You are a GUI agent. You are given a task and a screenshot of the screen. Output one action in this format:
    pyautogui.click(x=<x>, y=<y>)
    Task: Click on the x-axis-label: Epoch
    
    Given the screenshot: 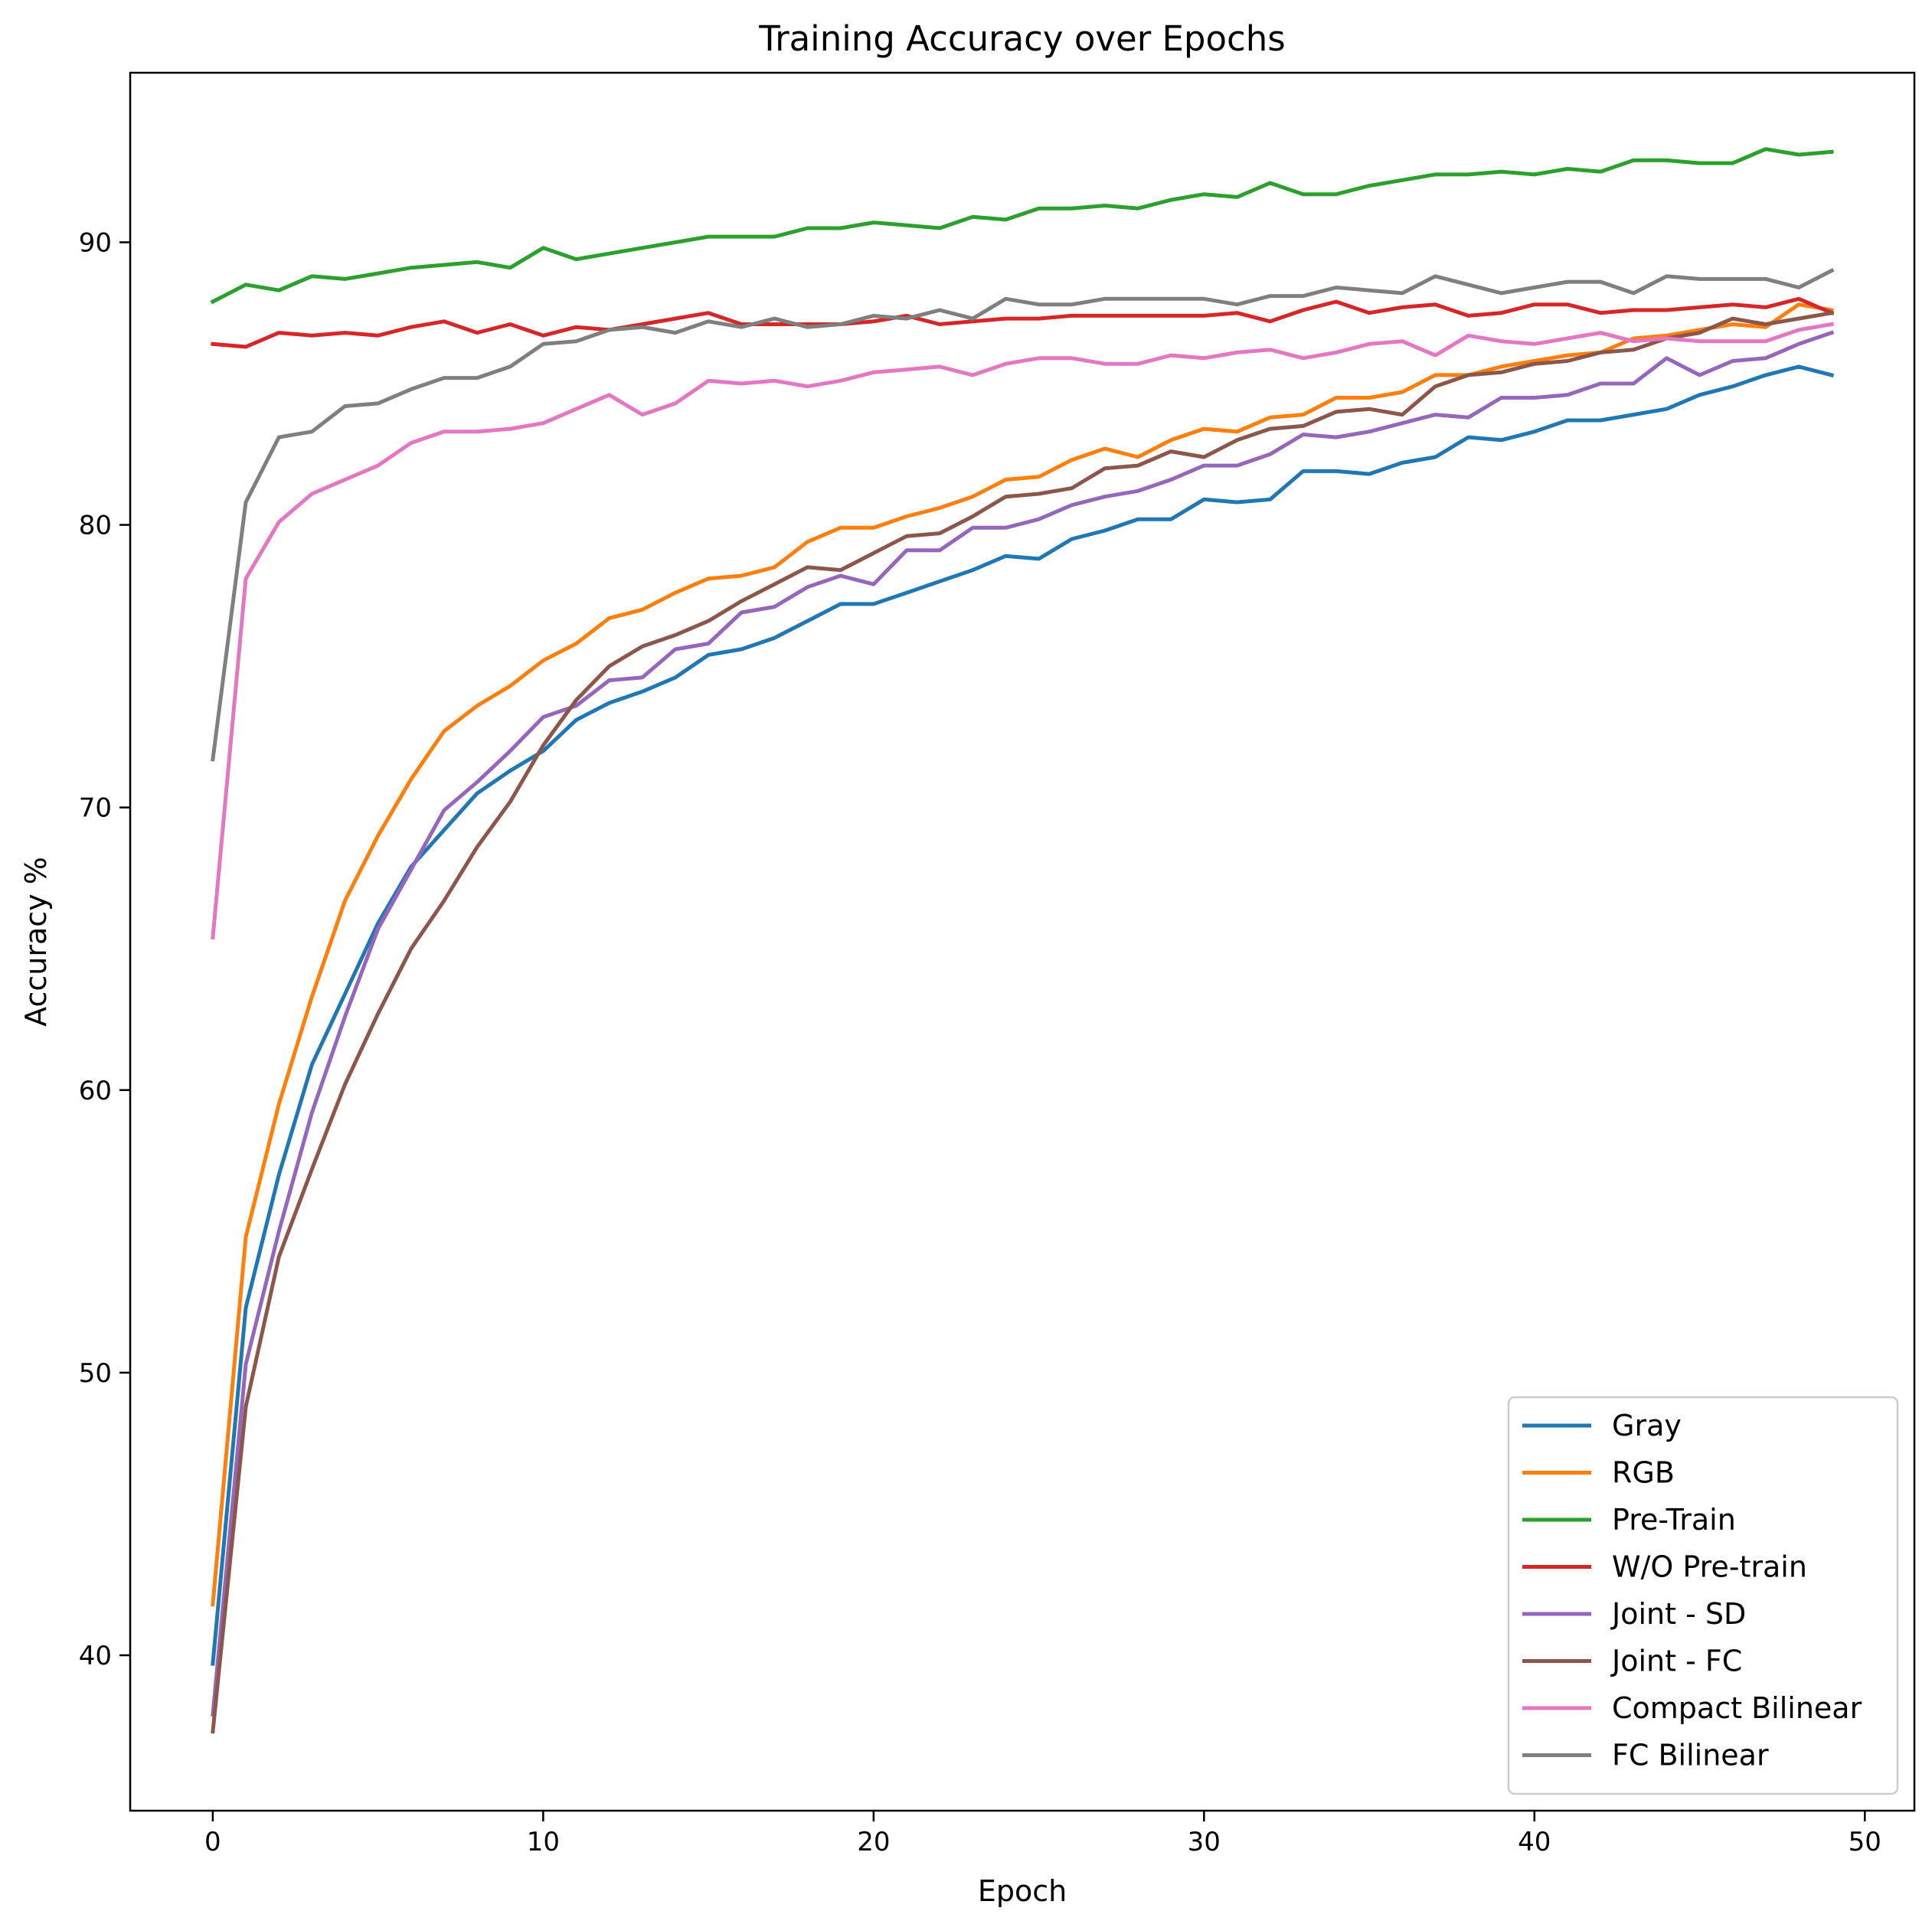 What is the action you would take?
    pyautogui.click(x=1022, y=1891)
    